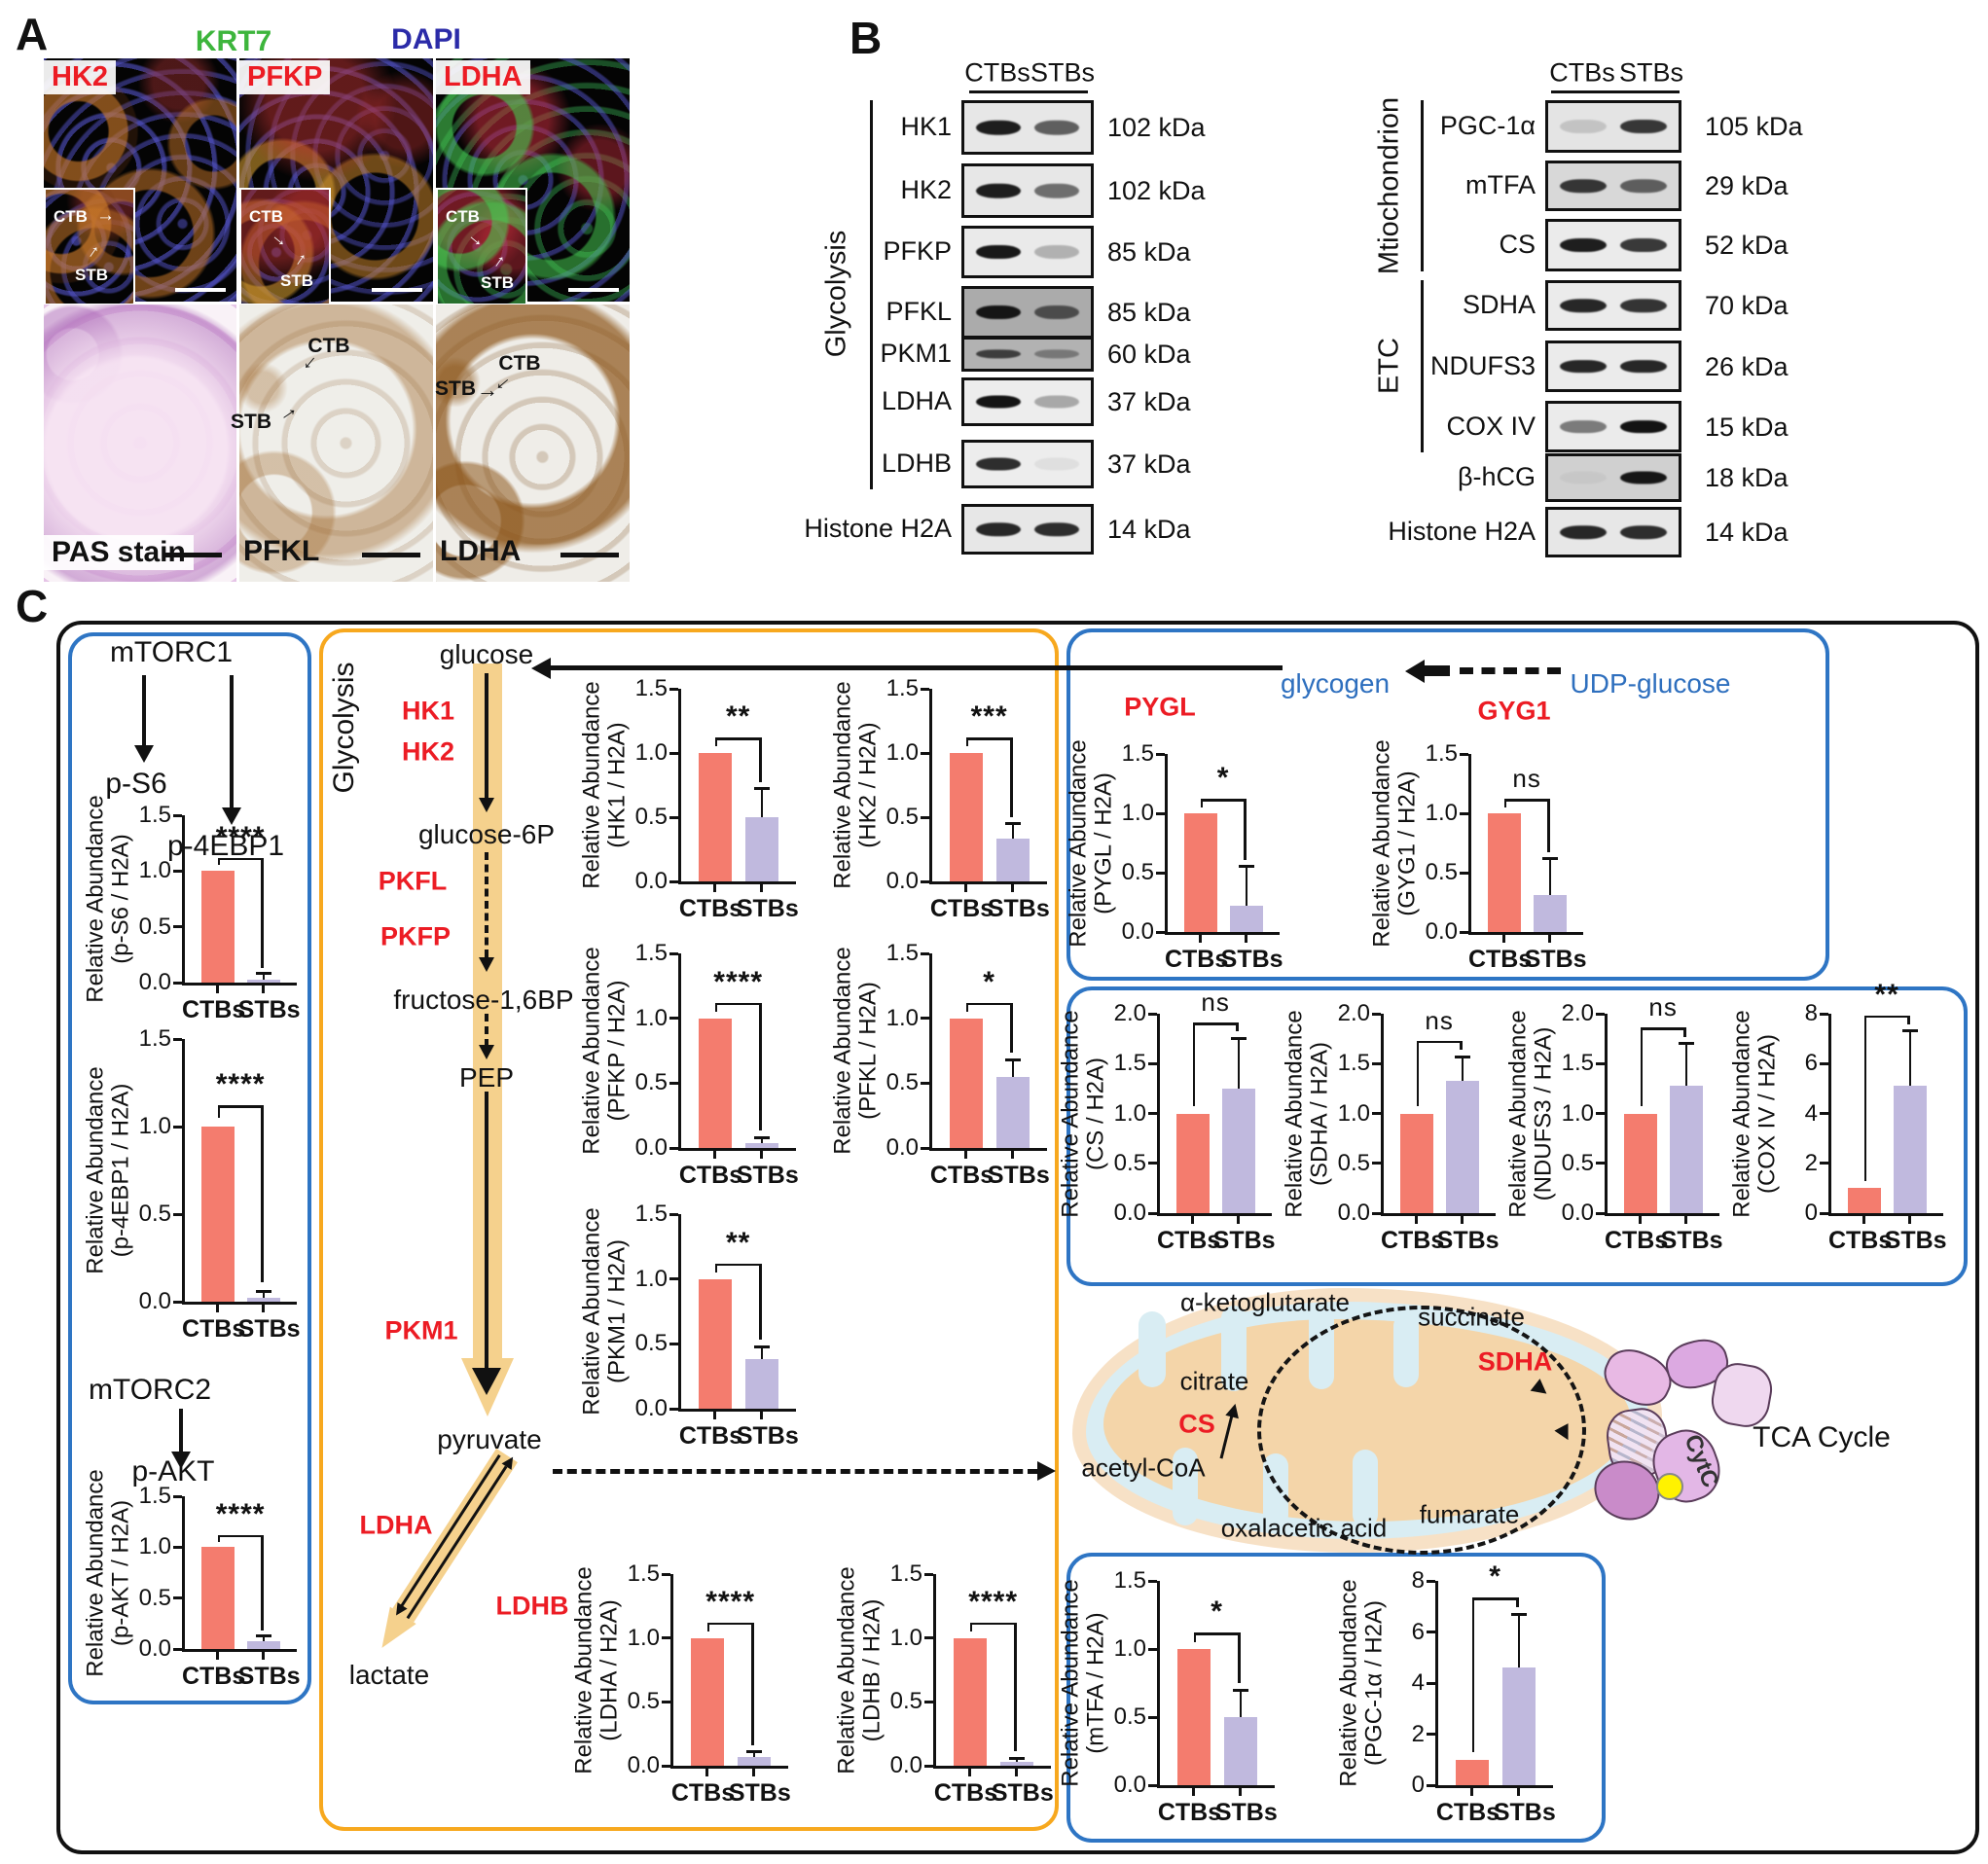 This screenshot has width=1988, height=1864. I want to click on y-tick-label: 1.5, so click(154, 815).